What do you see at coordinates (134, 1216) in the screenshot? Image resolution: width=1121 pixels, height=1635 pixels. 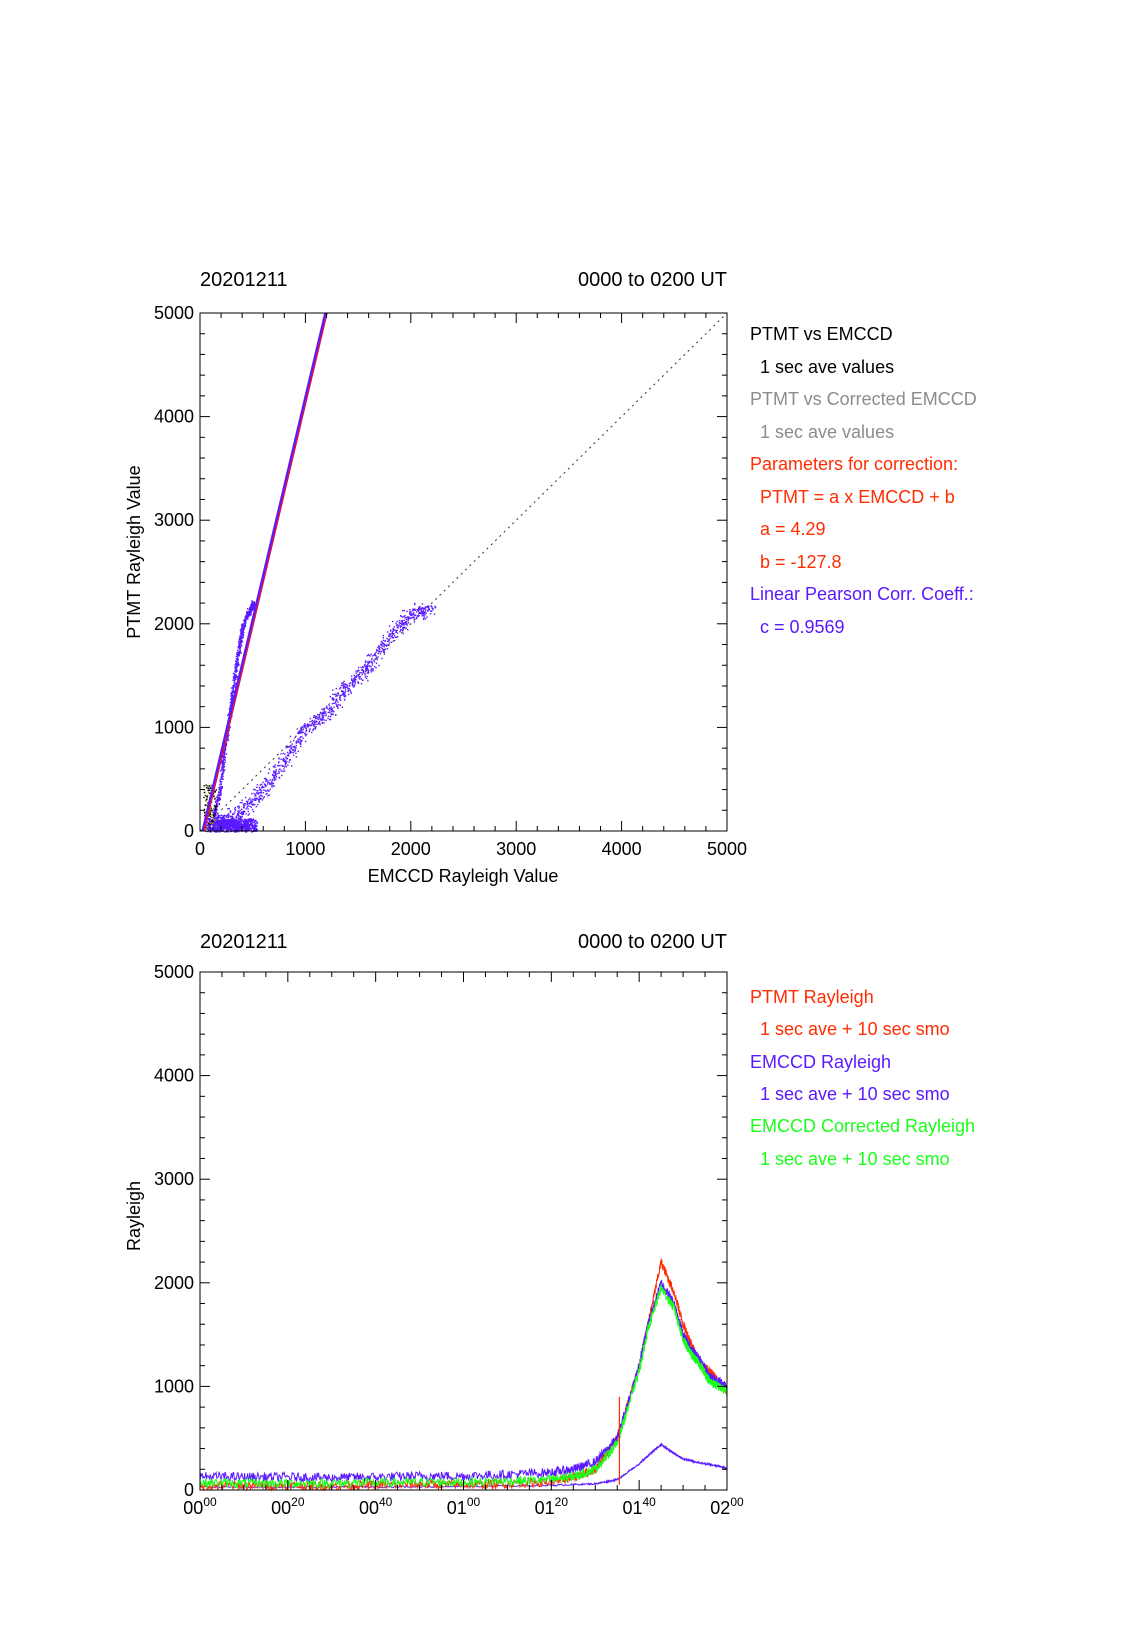 I see `chart2-y-axis-label: Rayleigh` at bounding box center [134, 1216].